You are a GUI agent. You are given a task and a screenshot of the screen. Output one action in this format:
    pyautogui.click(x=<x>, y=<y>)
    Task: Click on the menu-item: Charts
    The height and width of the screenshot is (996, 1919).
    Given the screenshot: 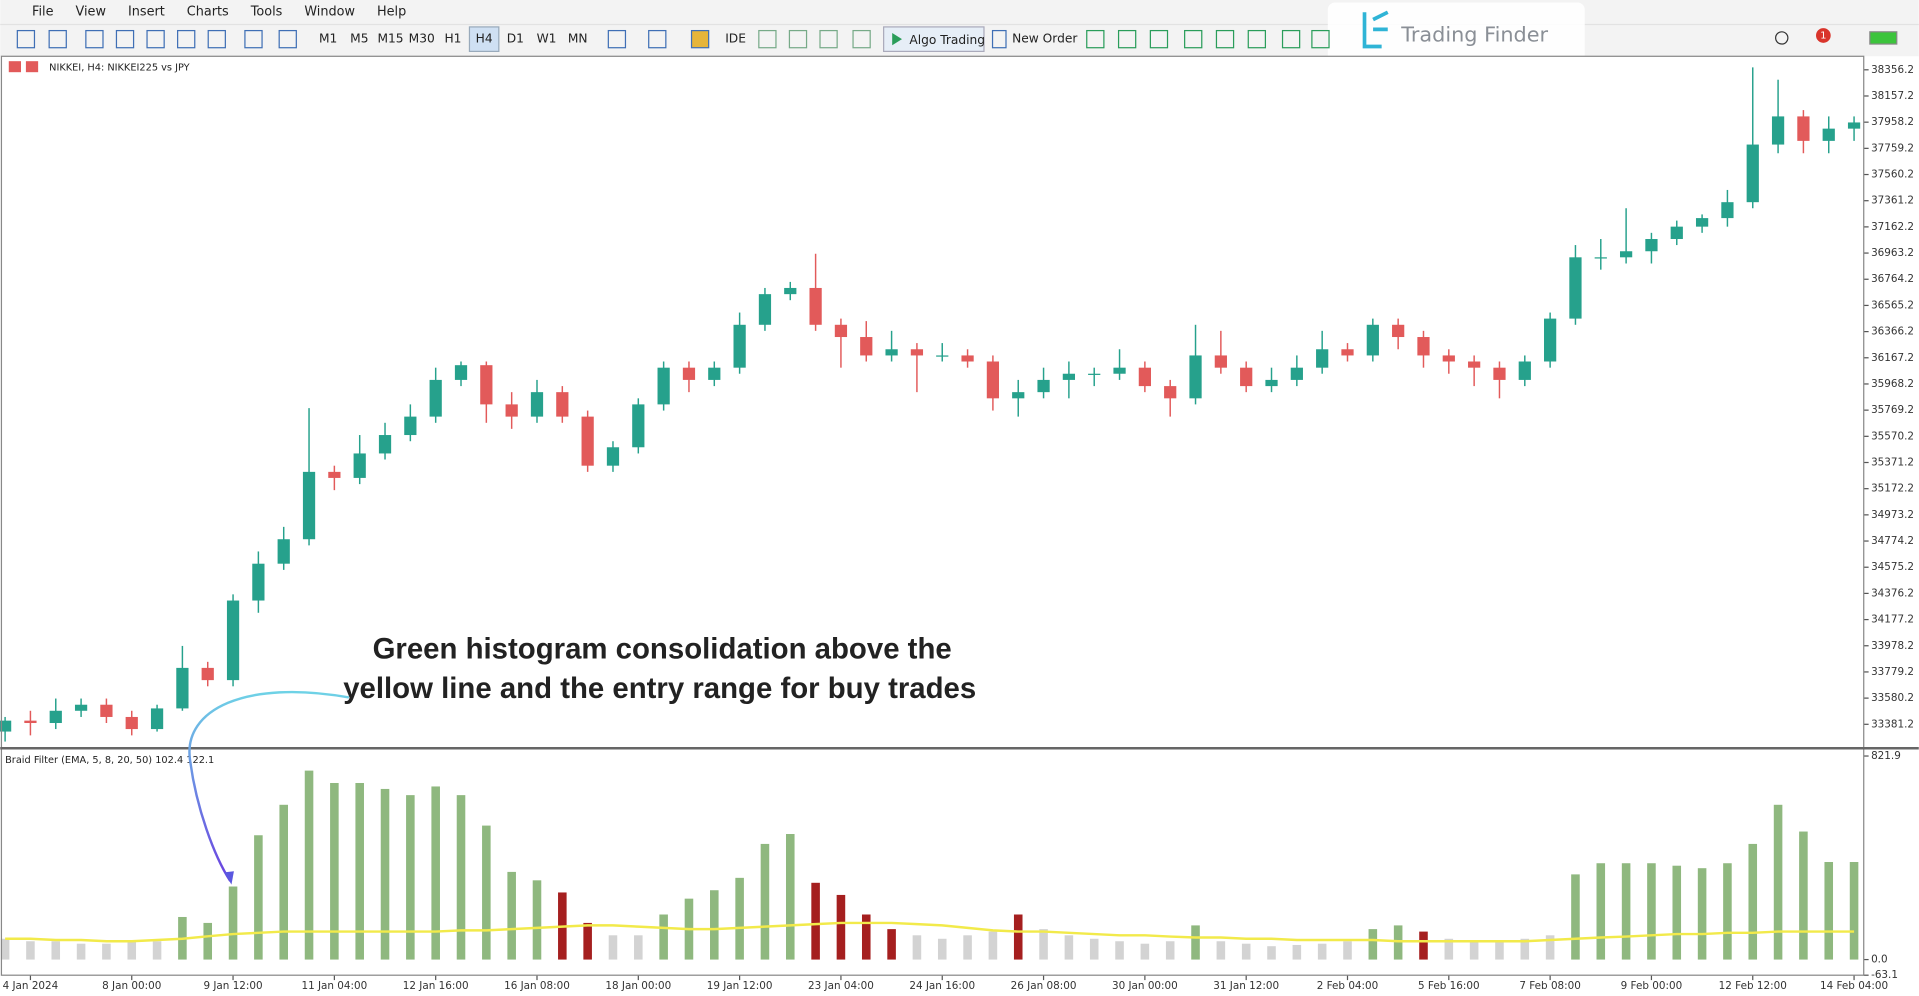 What is the action you would take?
    pyautogui.click(x=208, y=12)
    